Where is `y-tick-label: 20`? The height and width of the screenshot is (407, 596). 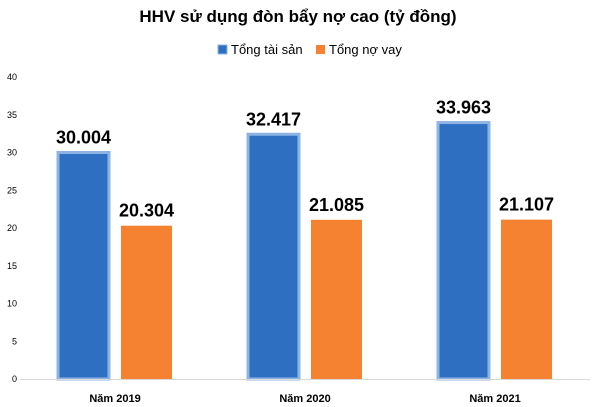 y-tick-label: 20 is located at coordinates (12, 228).